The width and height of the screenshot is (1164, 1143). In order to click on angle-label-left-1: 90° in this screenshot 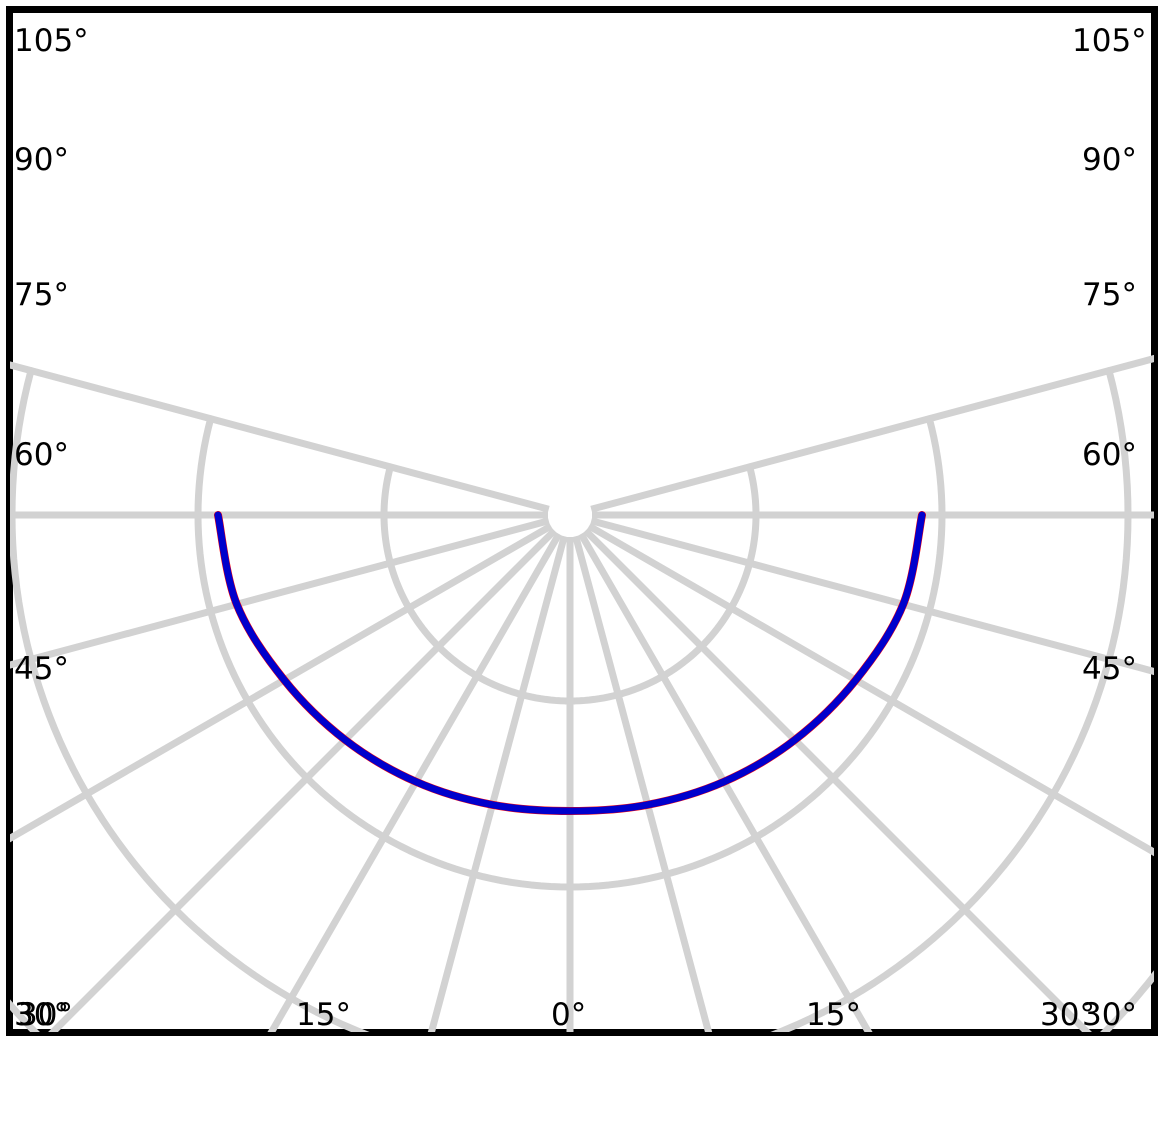, I will do `click(41, 160)`.